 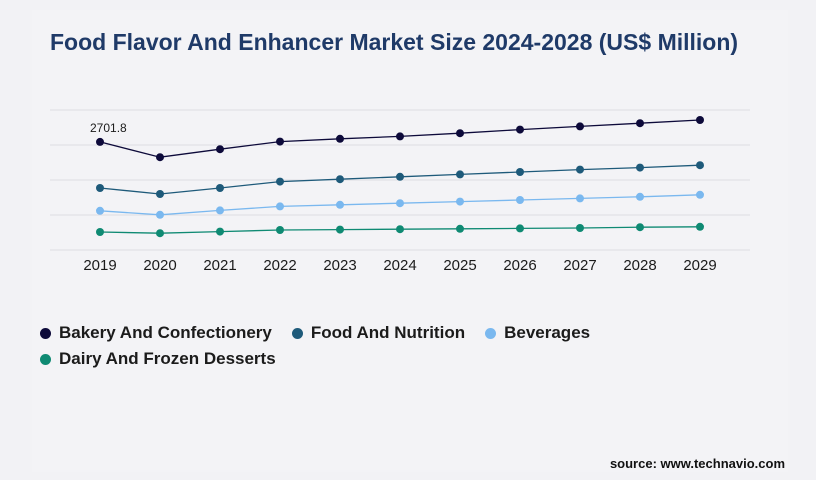 I want to click on x-tick-label: 2025, so click(x=459, y=265).